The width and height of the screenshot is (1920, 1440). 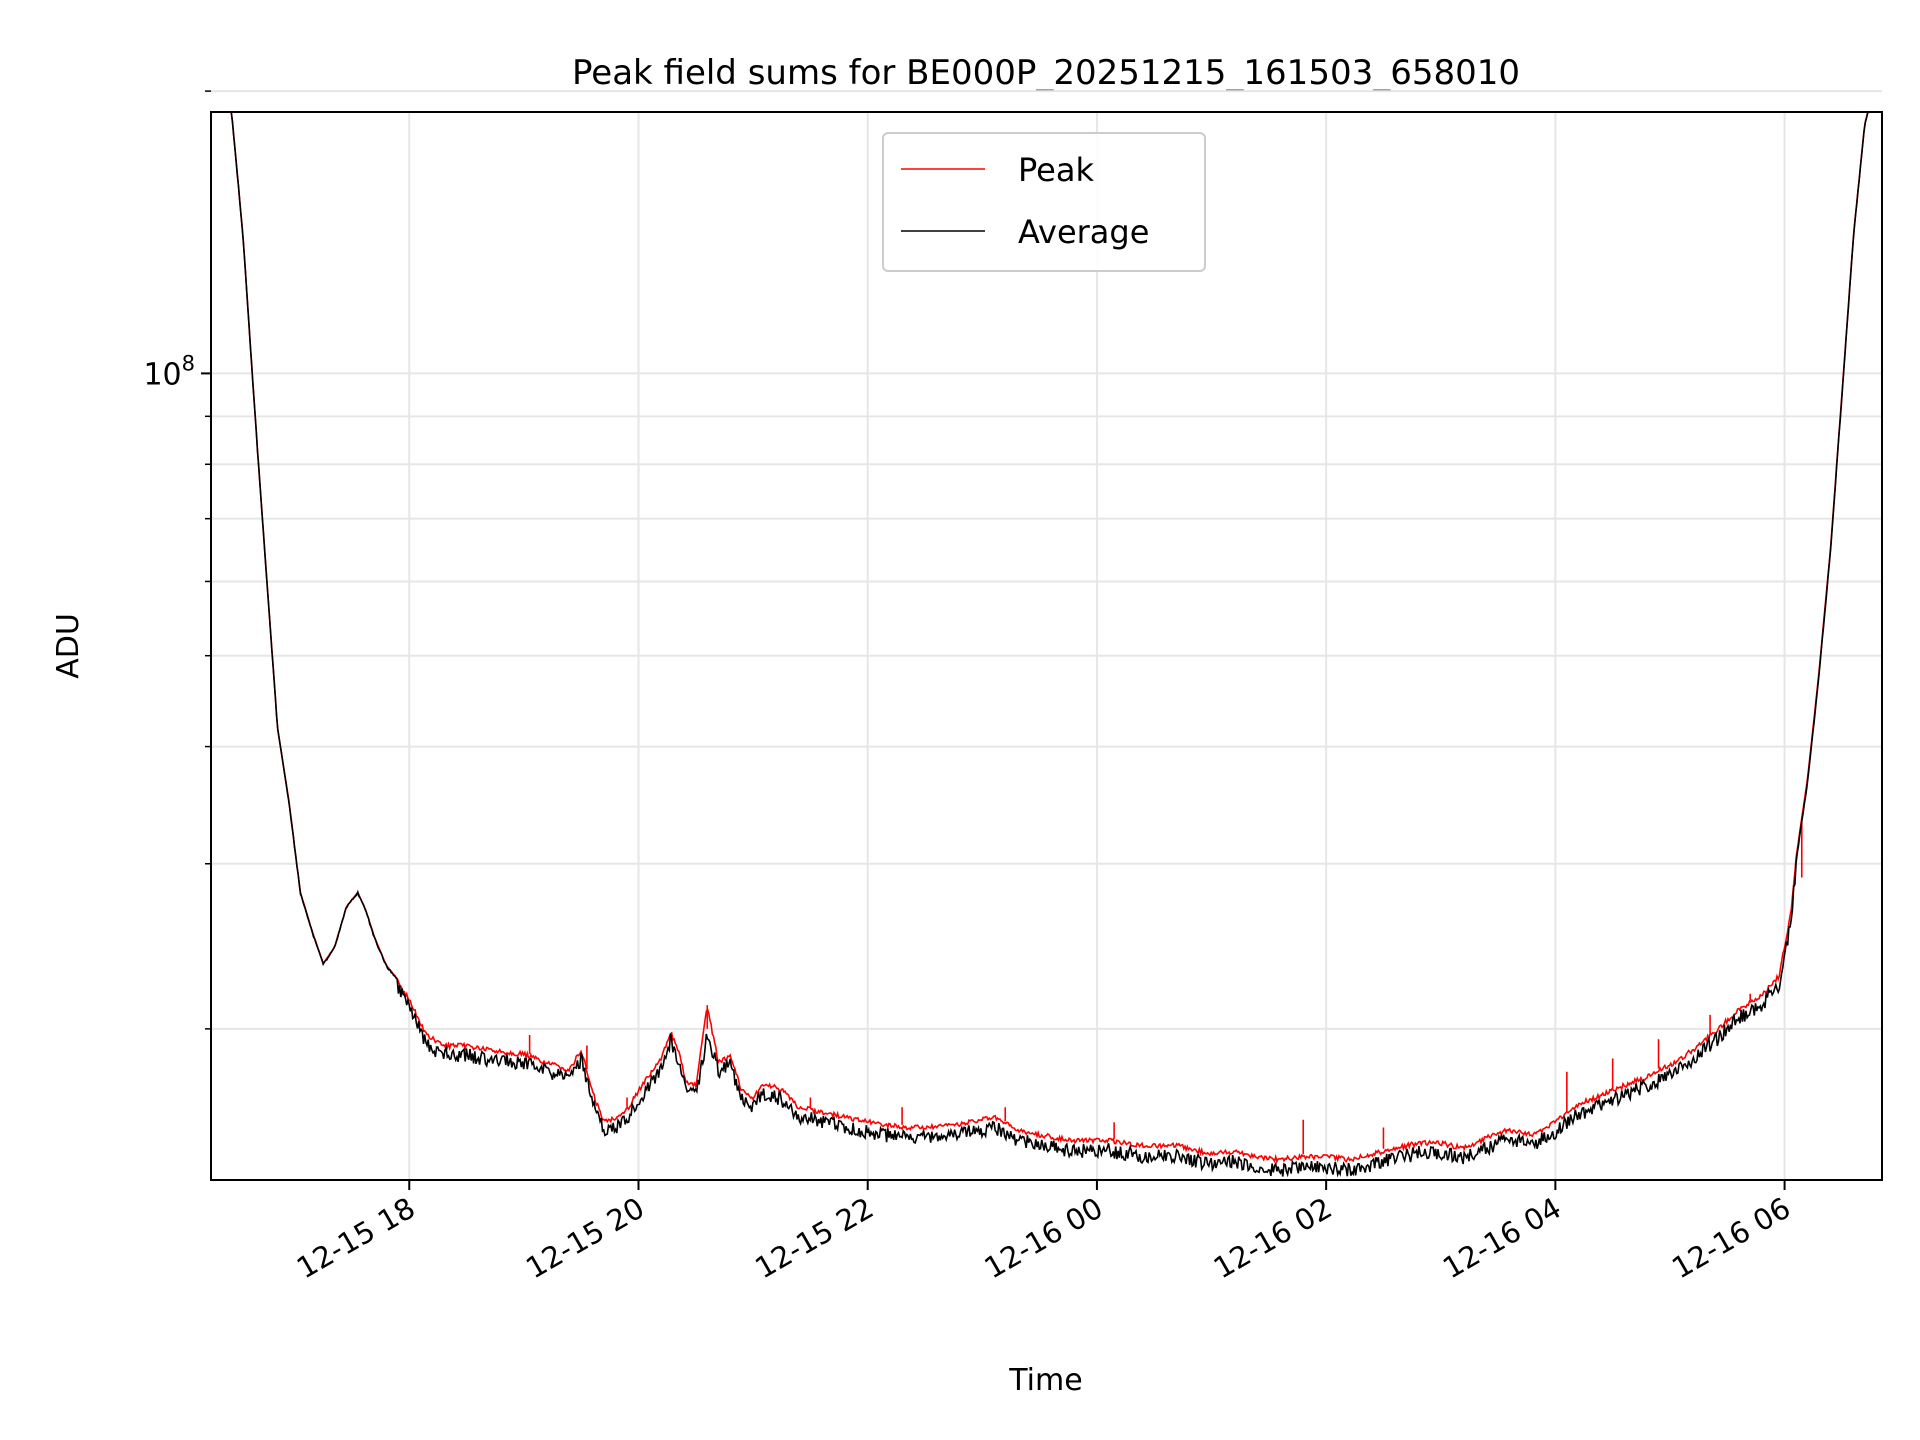 What do you see at coordinates (1083, 232) in the screenshot?
I see `legend-label-average: Average` at bounding box center [1083, 232].